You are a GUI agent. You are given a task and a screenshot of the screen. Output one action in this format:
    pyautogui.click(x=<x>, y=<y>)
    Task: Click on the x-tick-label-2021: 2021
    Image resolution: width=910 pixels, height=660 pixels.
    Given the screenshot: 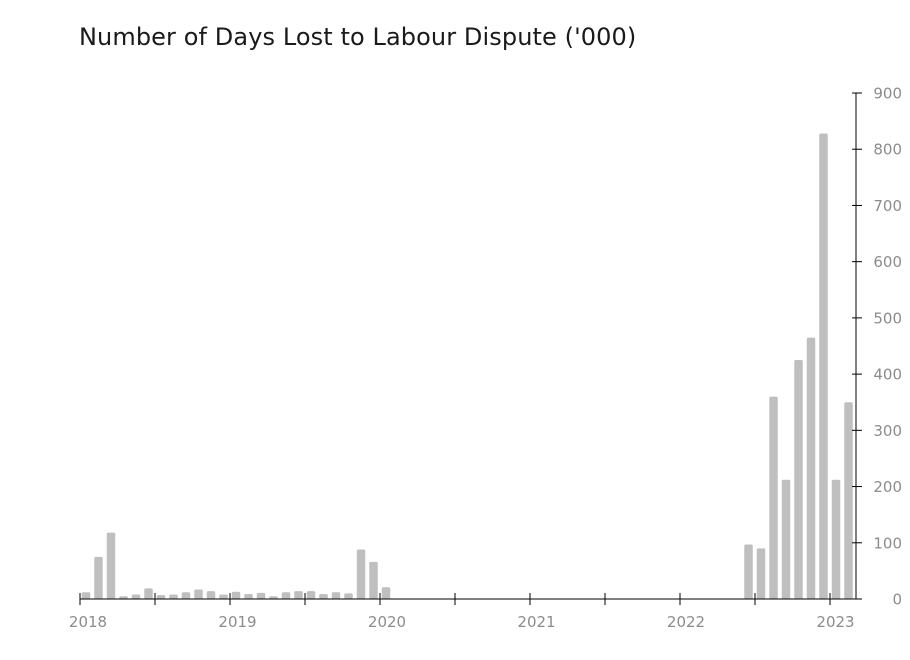 What is the action you would take?
    pyautogui.click(x=536, y=622)
    